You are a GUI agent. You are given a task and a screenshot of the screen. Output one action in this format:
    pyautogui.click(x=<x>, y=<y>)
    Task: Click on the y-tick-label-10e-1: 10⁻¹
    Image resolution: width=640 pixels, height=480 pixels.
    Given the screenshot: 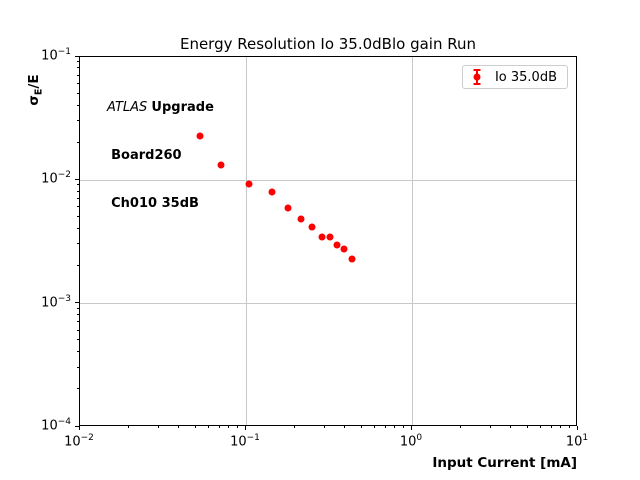 What is the action you would take?
    pyautogui.click(x=56, y=55)
    